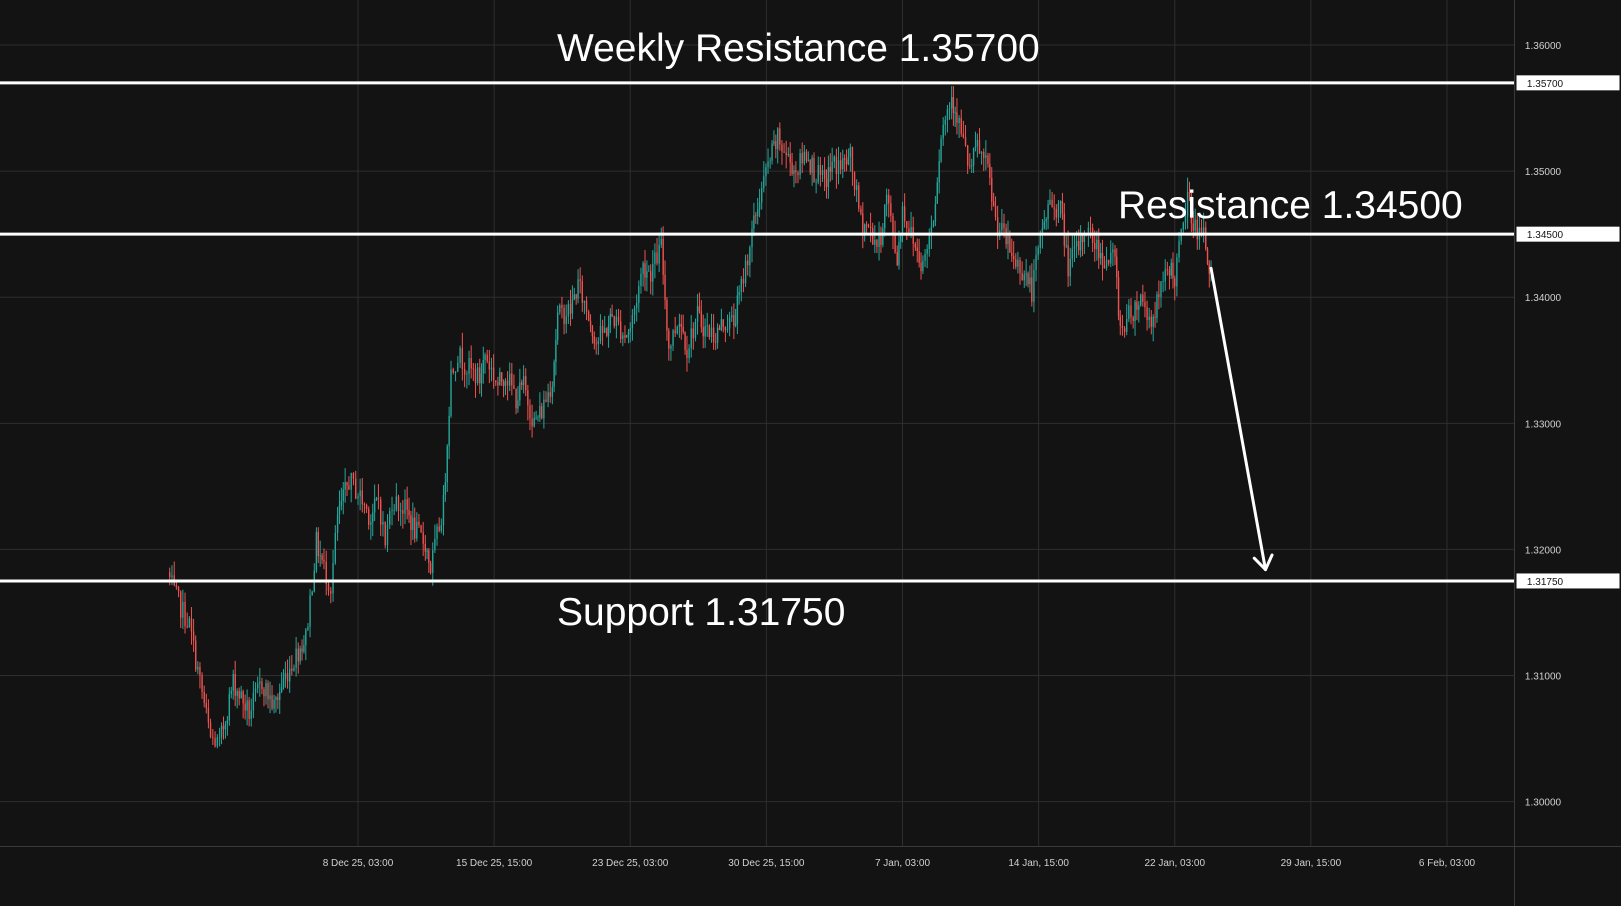 Image resolution: width=1621 pixels, height=906 pixels. What do you see at coordinates (1545, 235) in the screenshot?
I see `price-tag-text: 1.34500` at bounding box center [1545, 235].